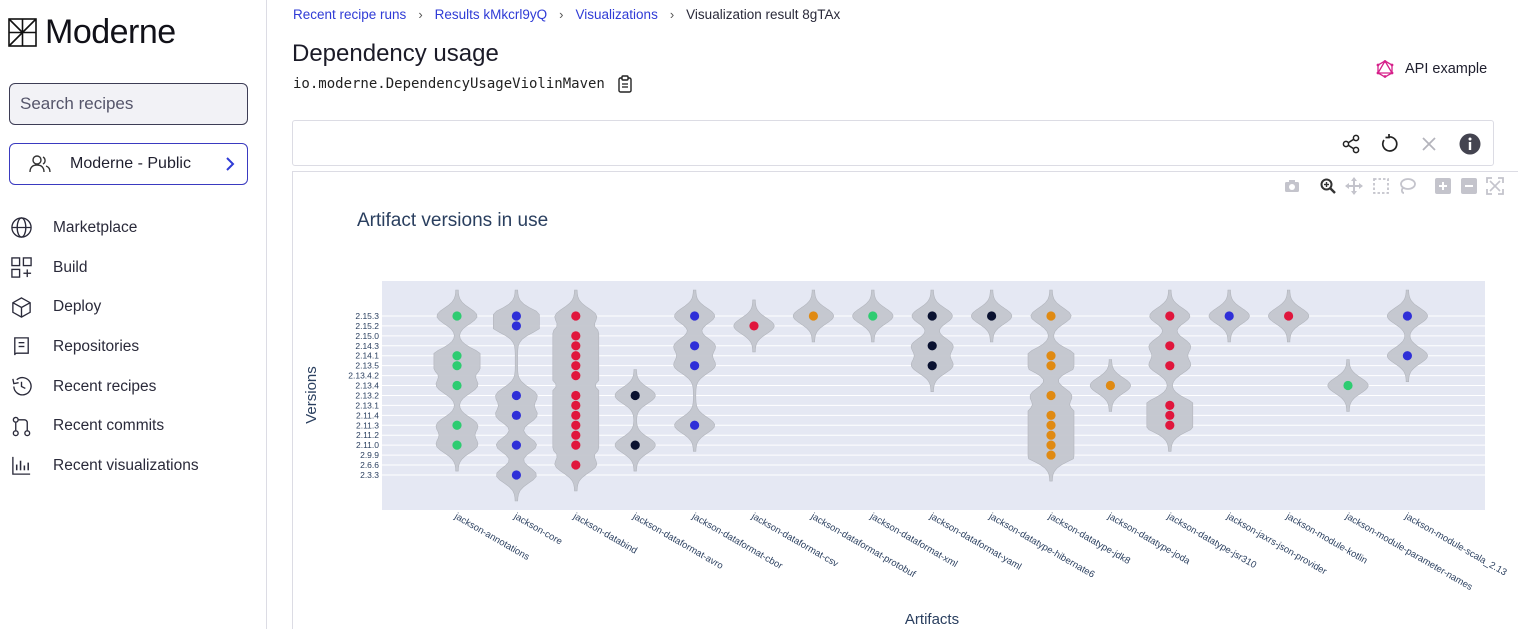  Describe the element at coordinates (449, 84) in the screenshot. I see `recipe-id-text: io.moderne.DependencyUsageViolinMaven` at that location.